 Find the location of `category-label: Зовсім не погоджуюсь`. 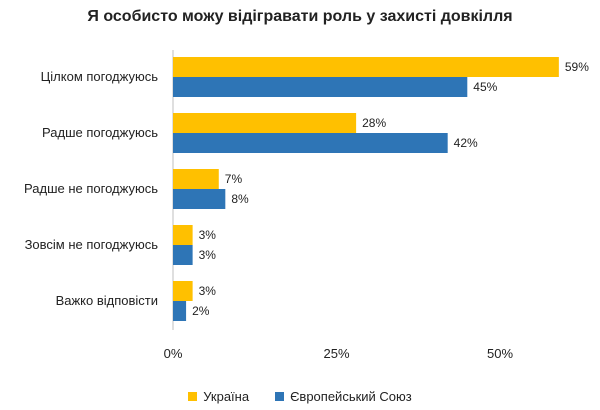

category-label: Зовсім не погоджуюсь is located at coordinates (92, 244).